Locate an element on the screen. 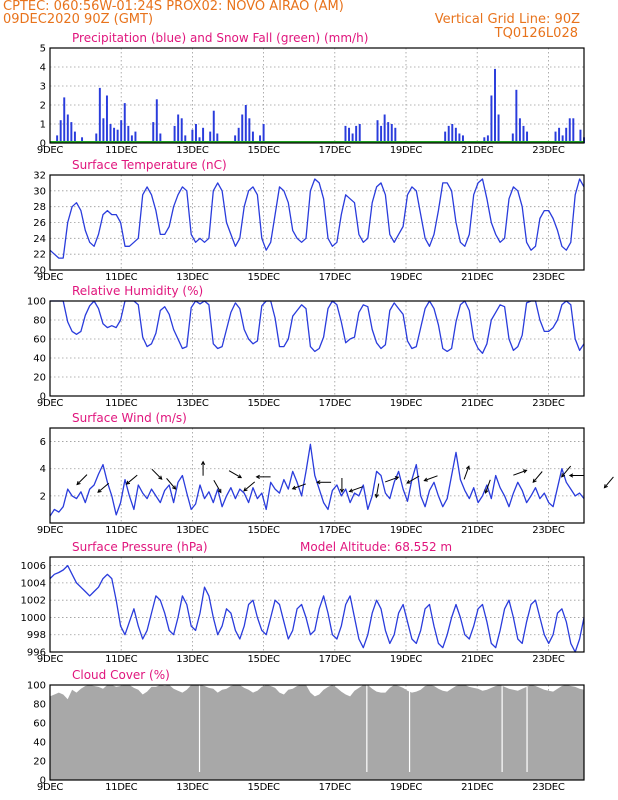 This screenshot has height=800, width=618. x-tick-label: 15DEC is located at coordinates (263, 530).